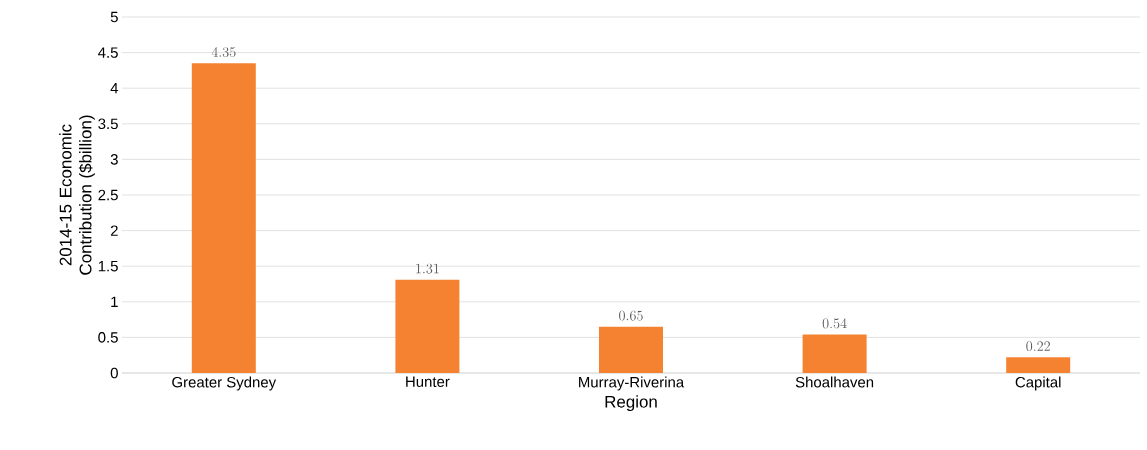 The height and width of the screenshot is (450, 1147). Describe the element at coordinates (427, 268) in the screenshot. I see `data-label: 1 .31` at that location.